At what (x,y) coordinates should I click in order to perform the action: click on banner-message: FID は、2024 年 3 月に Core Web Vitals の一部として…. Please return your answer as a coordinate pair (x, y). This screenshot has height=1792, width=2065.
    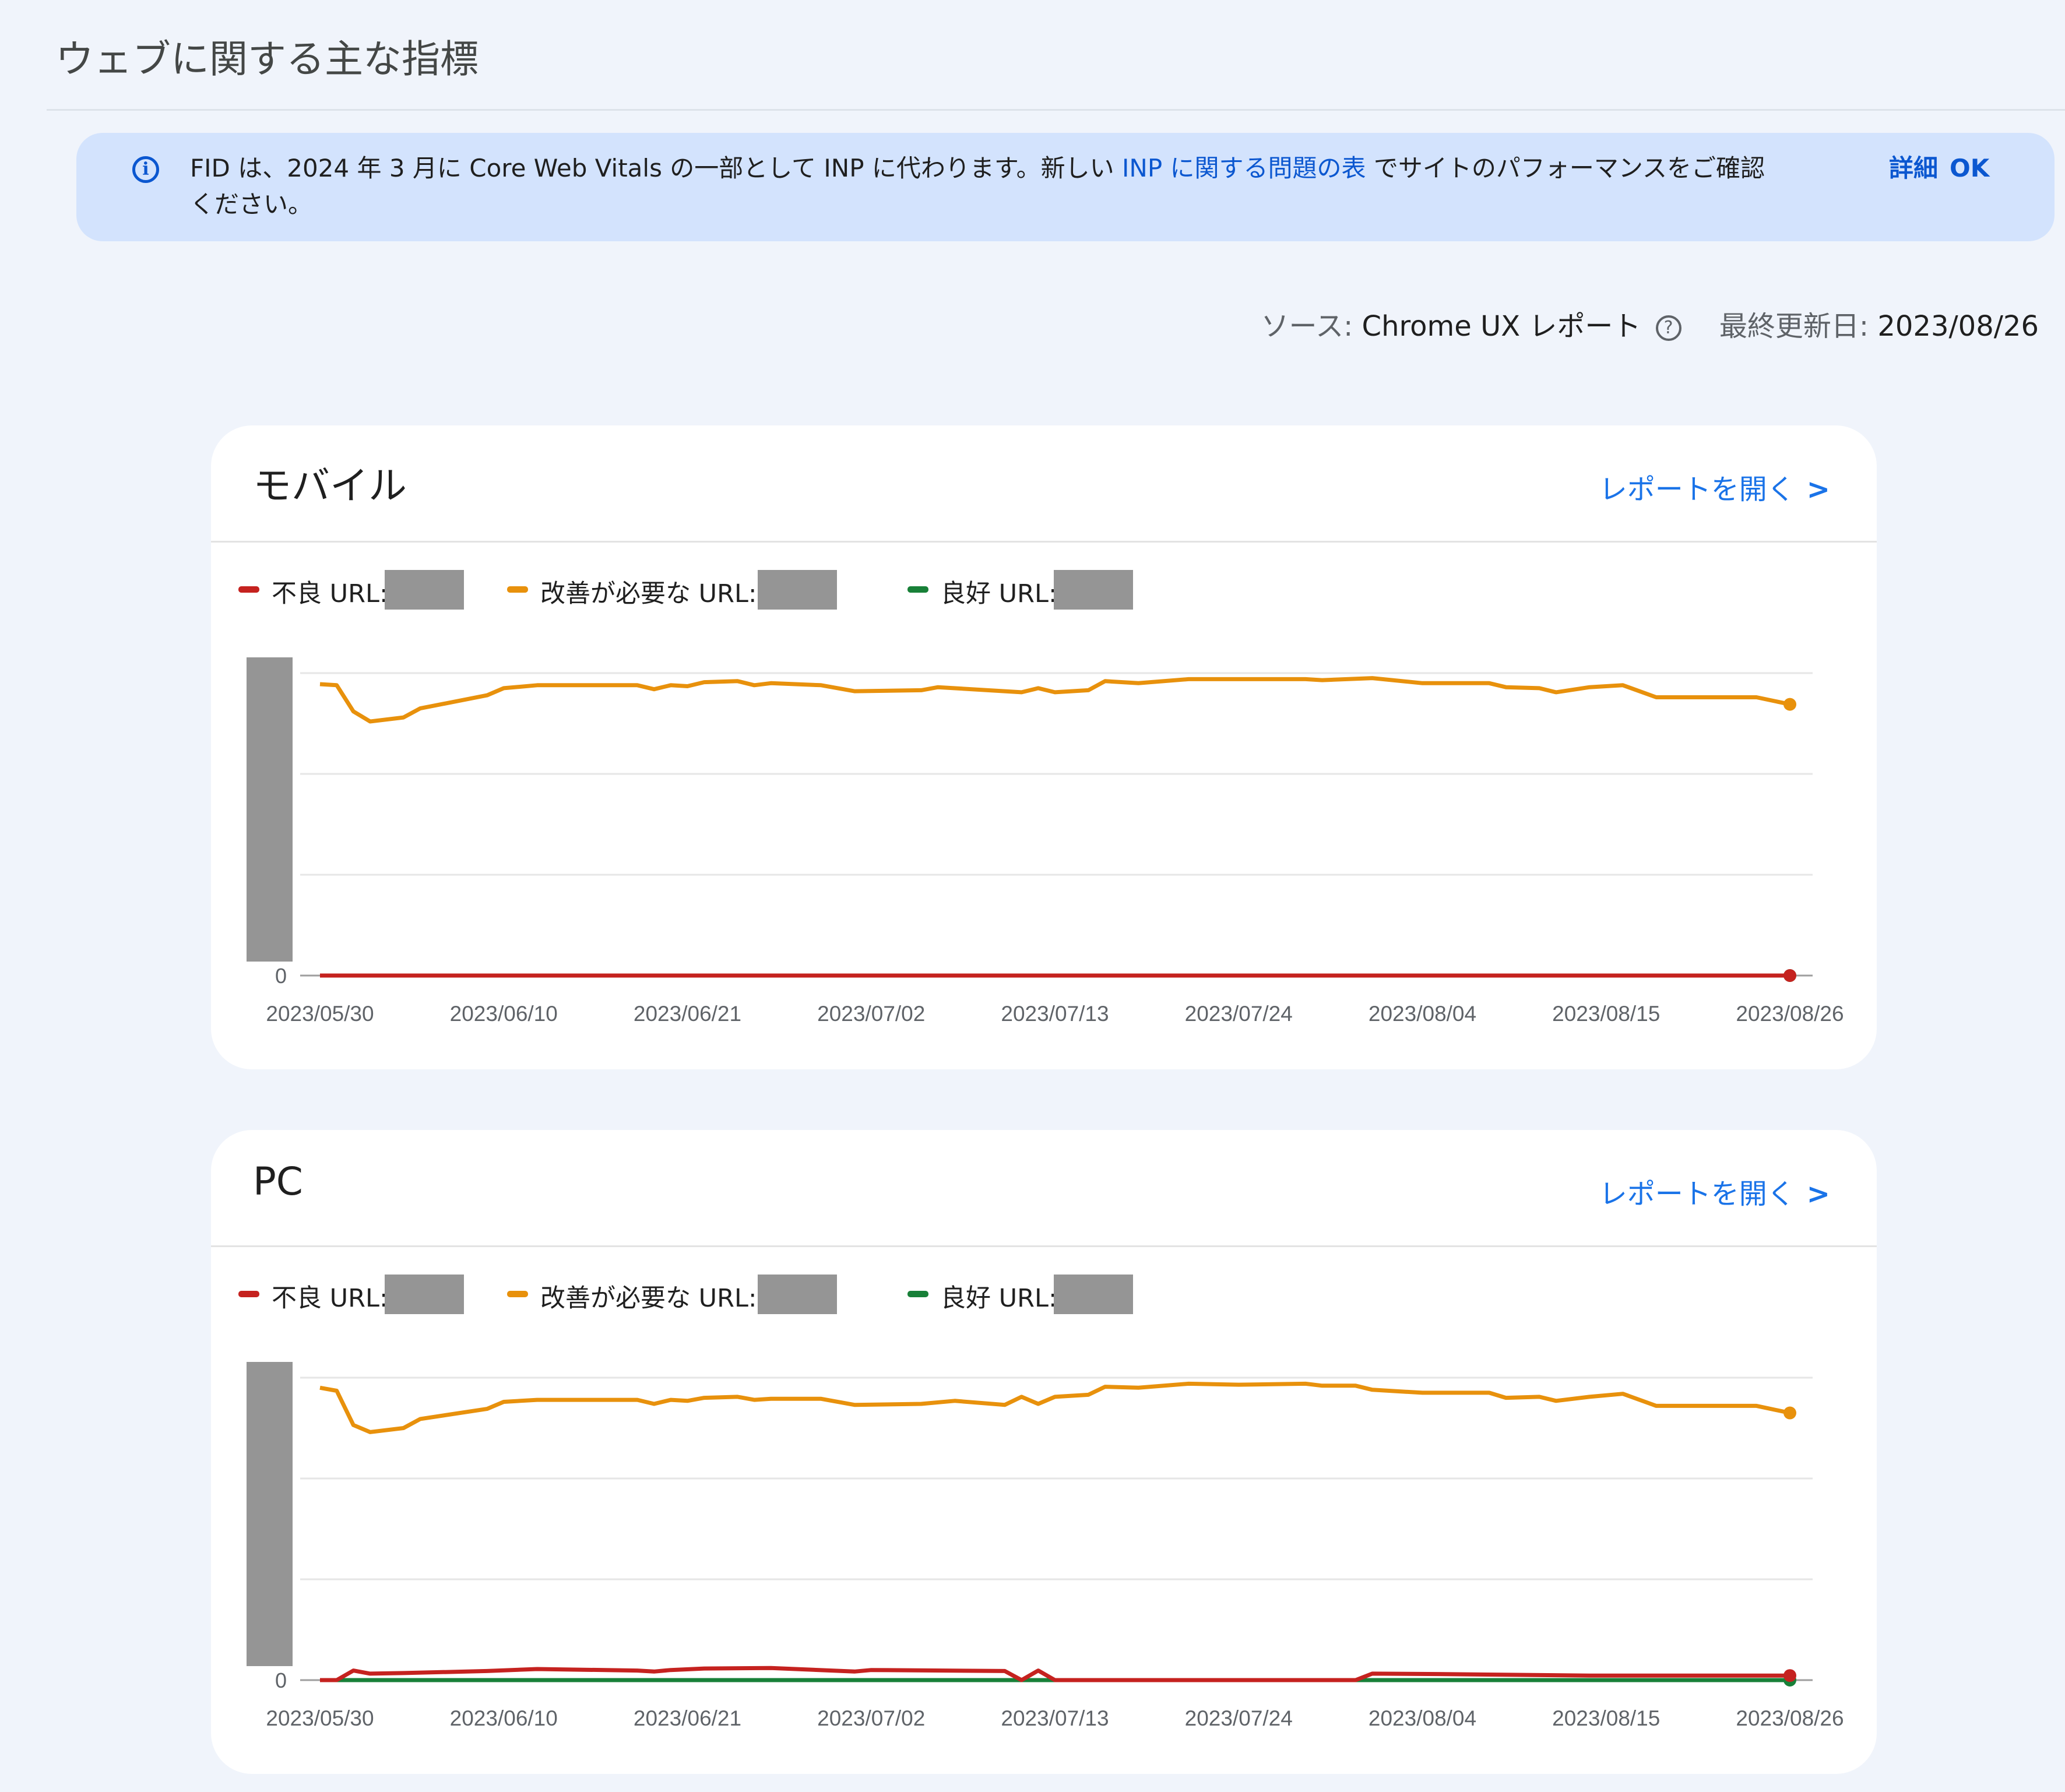
    Looking at the image, I should click on (982, 186).